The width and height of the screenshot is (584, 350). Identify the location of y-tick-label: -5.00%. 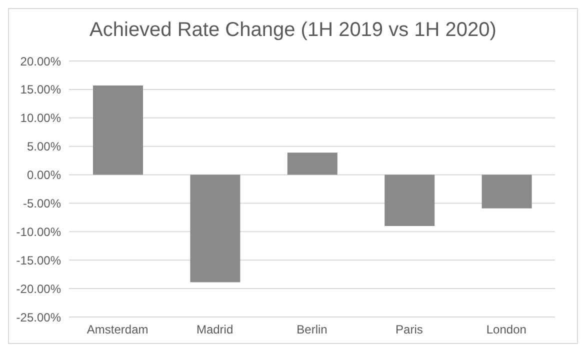
(42, 203).